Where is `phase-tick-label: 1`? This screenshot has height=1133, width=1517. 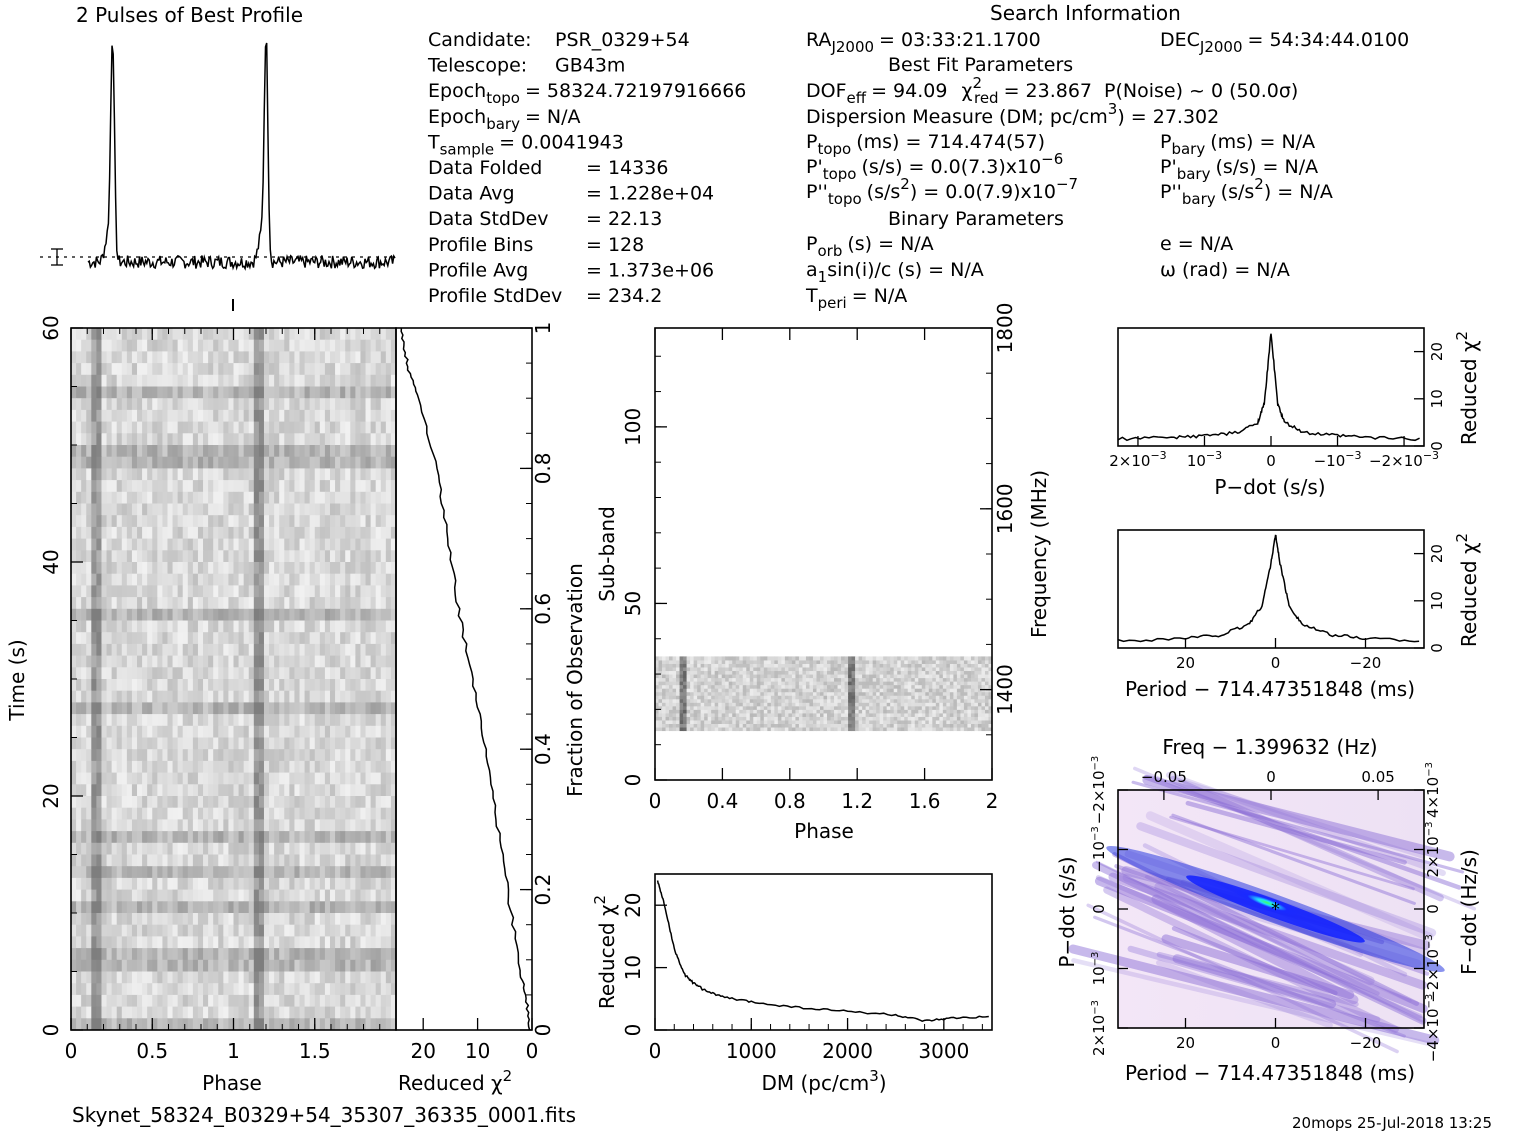
phase-tick-label: 1 is located at coordinates (233, 1051).